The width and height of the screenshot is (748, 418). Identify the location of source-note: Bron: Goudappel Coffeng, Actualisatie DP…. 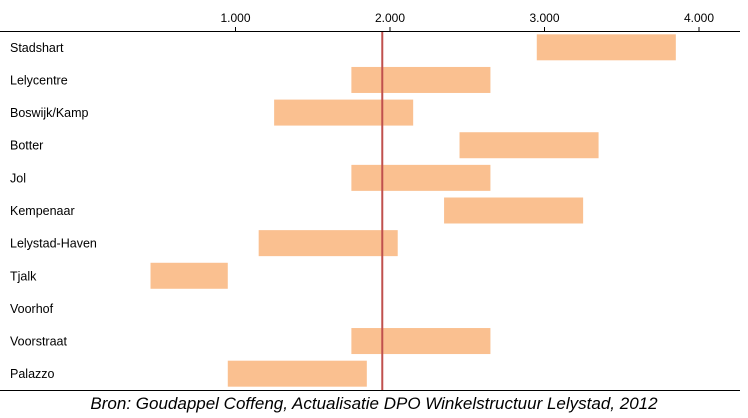
(374, 403).